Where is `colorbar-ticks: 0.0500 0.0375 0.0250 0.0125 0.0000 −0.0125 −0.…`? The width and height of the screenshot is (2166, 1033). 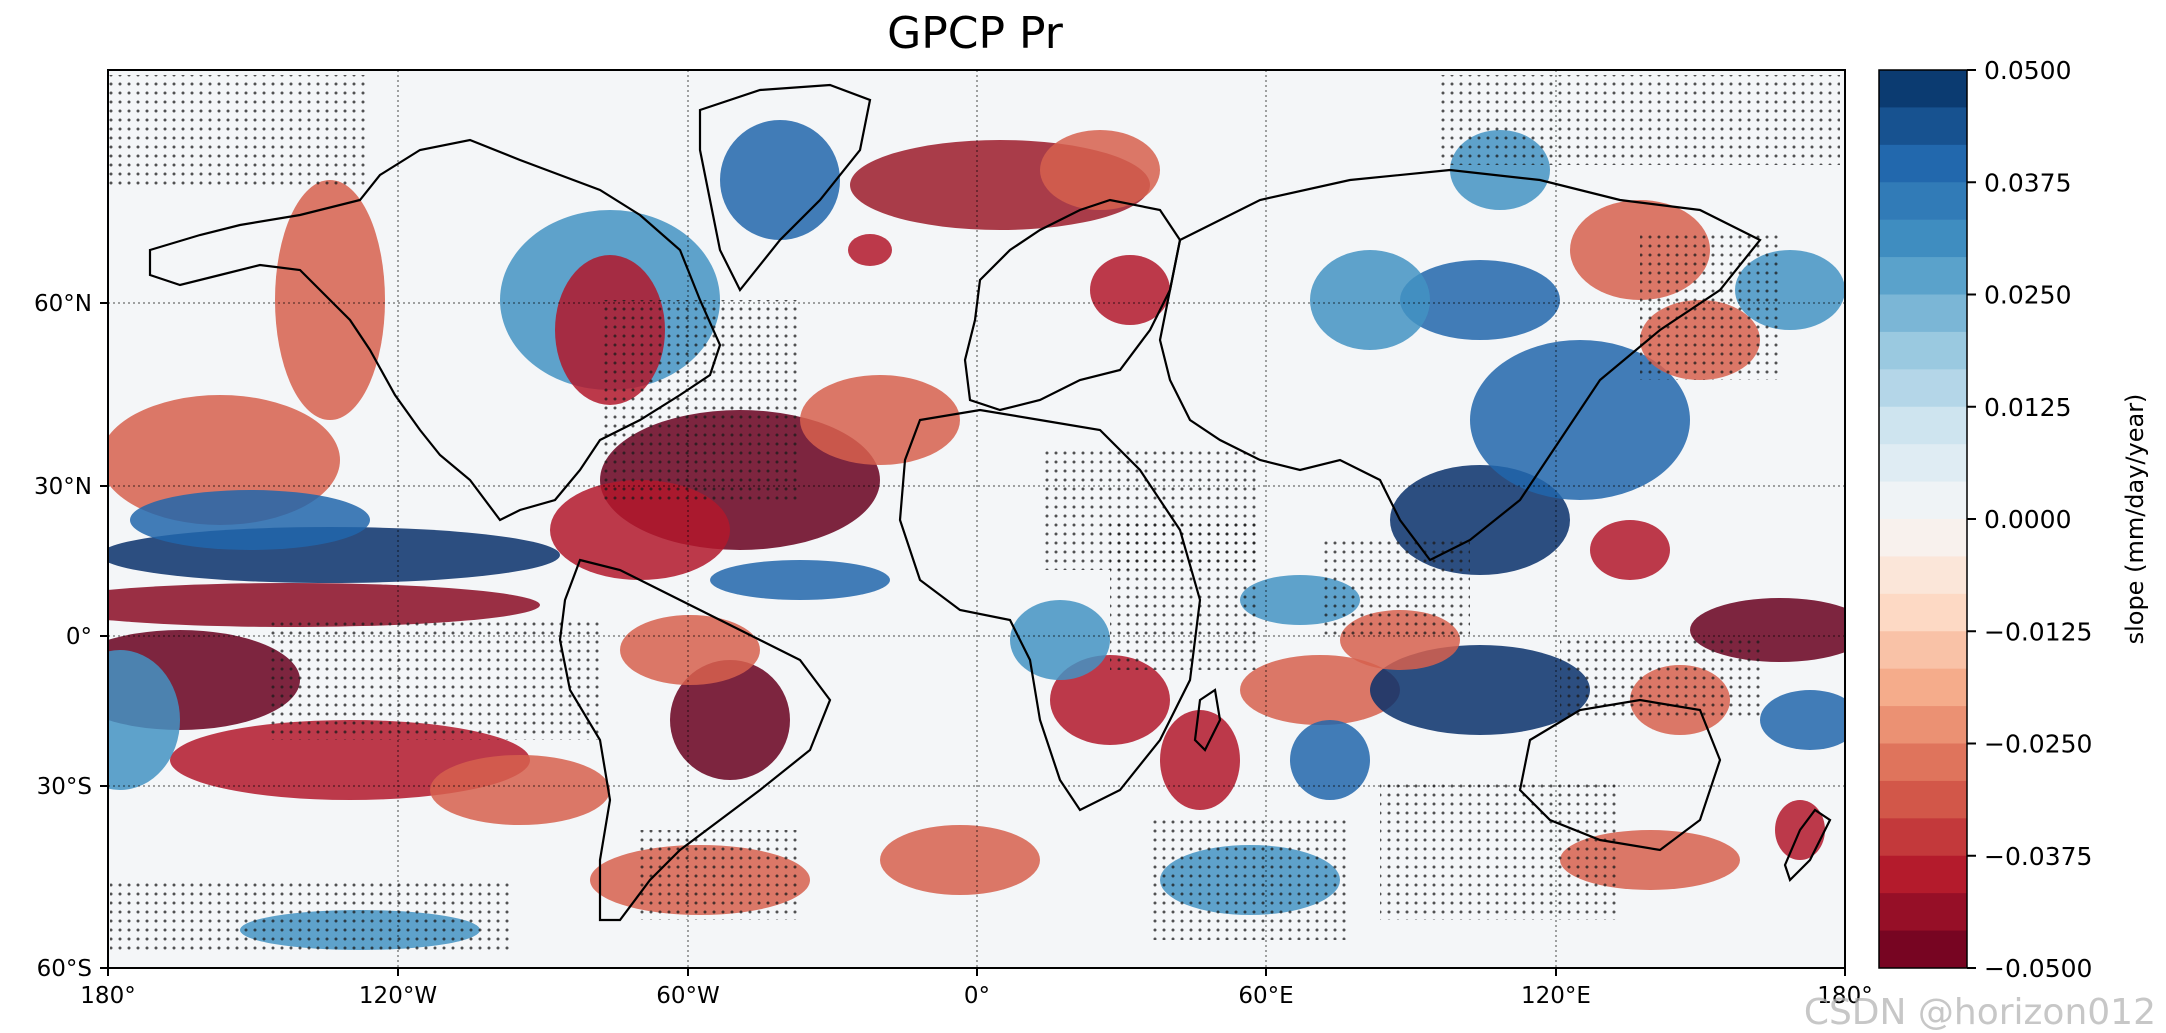 colorbar-ticks: 0.0500 0.0375 0.0250 0.0125 0.0000 −0.0125 −0.… is located at coordinates (2029, 519).